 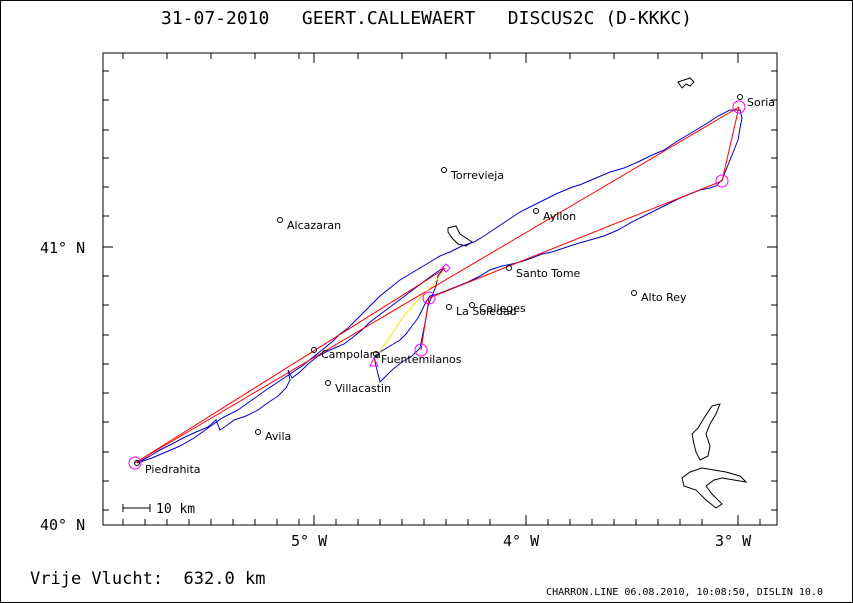 I want to click on lon-label-5w: 5° W, so click(x=309, y=541).